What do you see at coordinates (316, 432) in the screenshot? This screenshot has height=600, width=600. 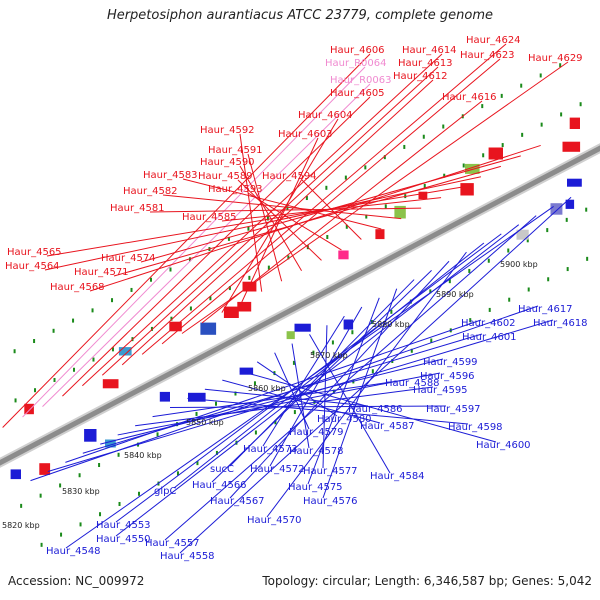 I see `gene-label: Haur_4579` at bounding box center [316, 432].